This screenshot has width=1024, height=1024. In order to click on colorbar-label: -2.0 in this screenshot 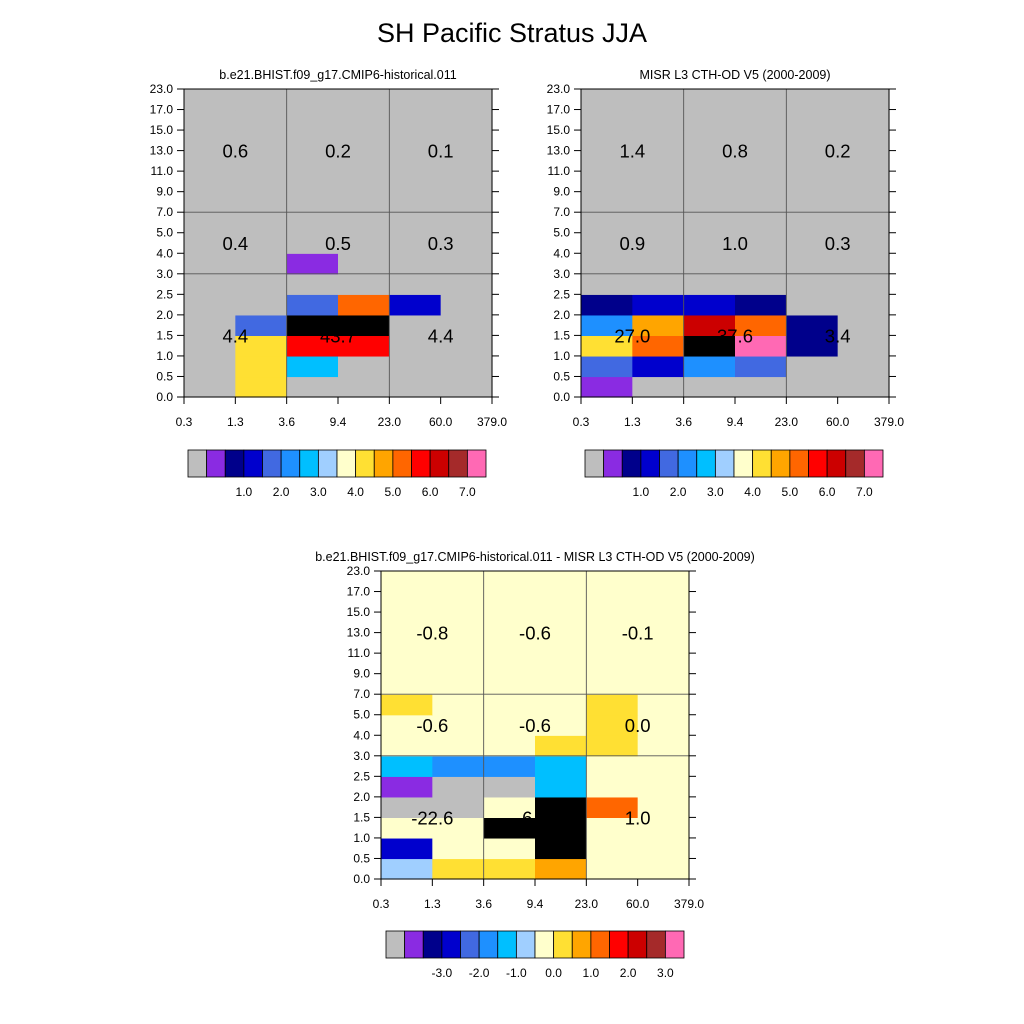, I will do `click(479, 973)`.